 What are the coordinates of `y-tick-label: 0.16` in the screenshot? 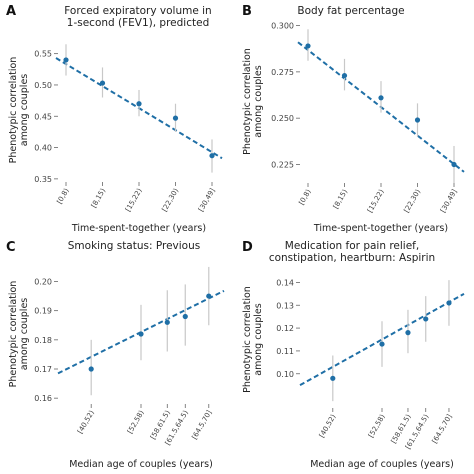 It's located at (43, 398).